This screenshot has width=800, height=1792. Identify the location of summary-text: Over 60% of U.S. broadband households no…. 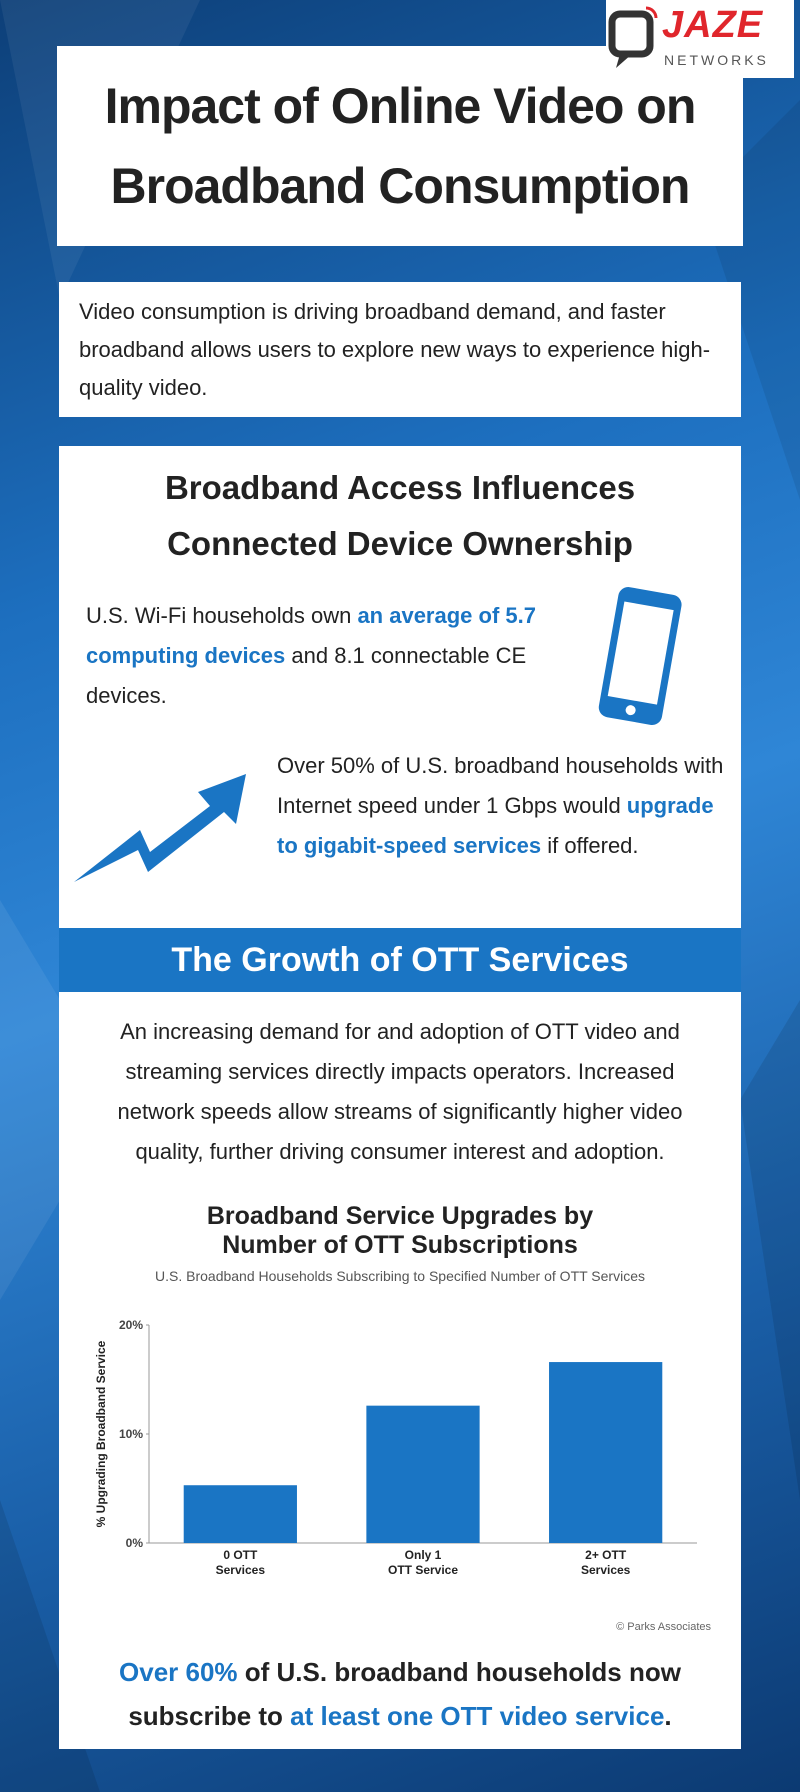
(400, 1694).